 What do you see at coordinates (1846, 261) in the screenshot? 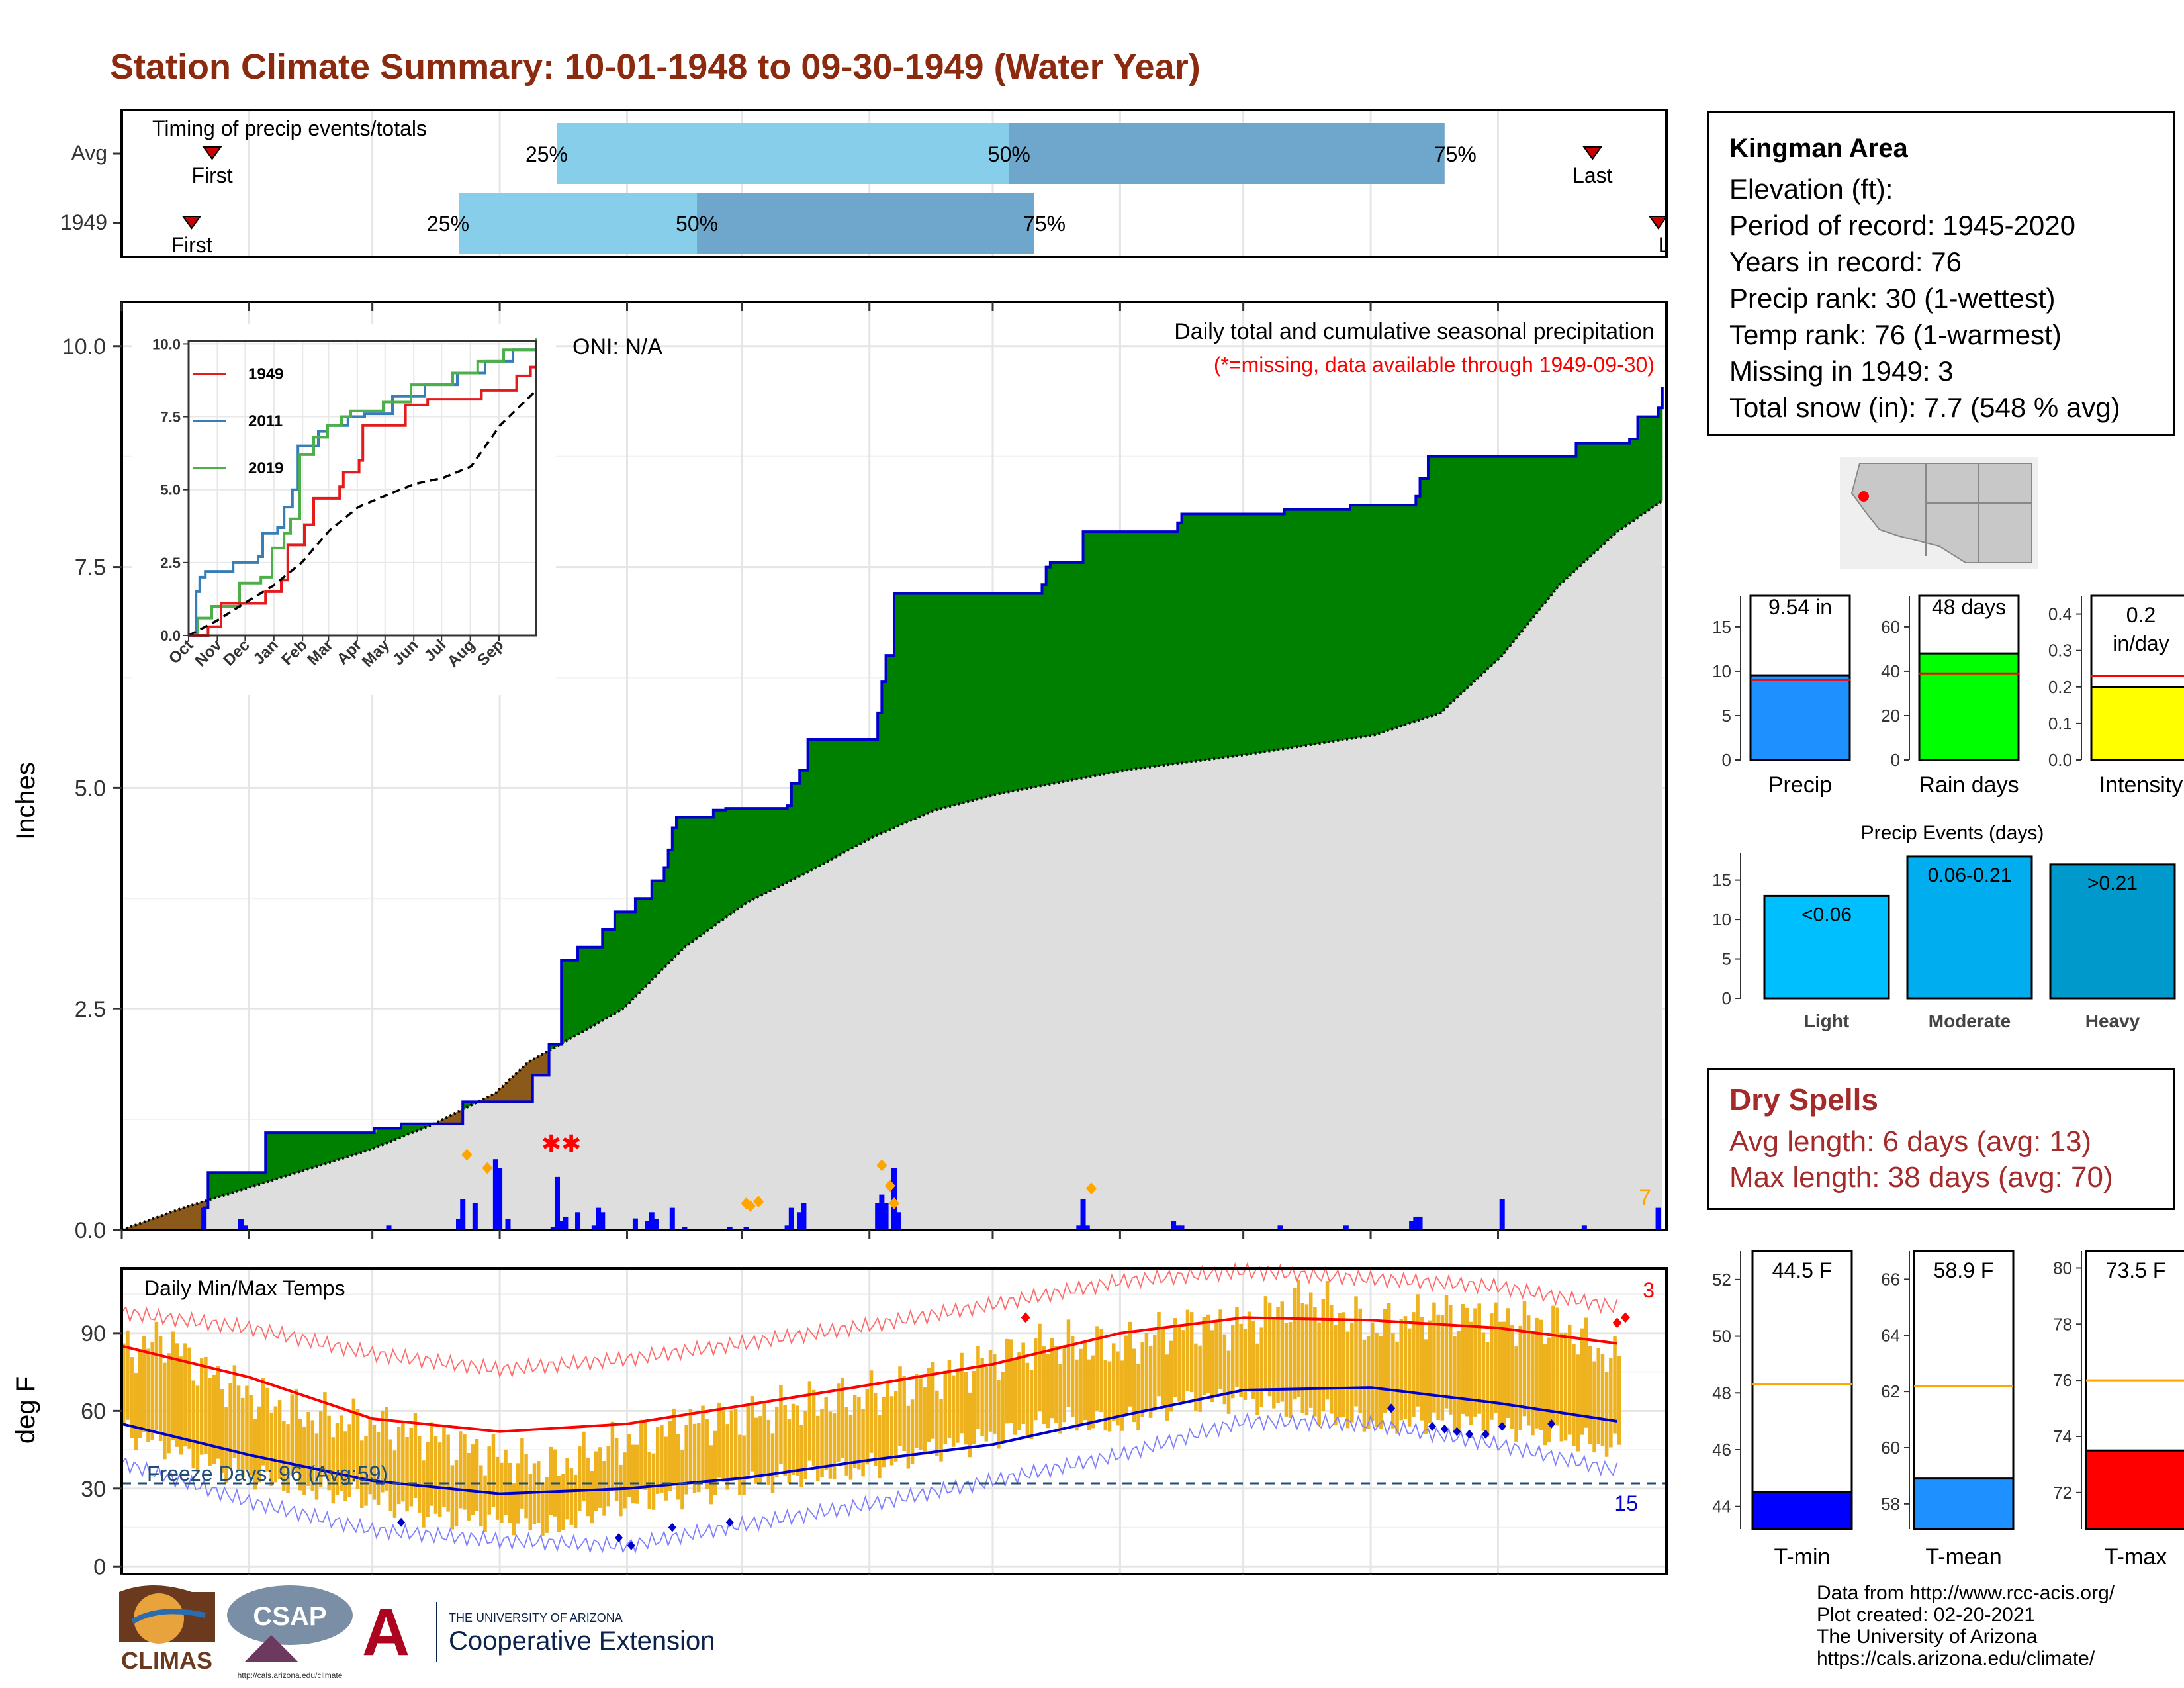
I see `station-years: Years in record: 76` at bounding box center [1846, 261].